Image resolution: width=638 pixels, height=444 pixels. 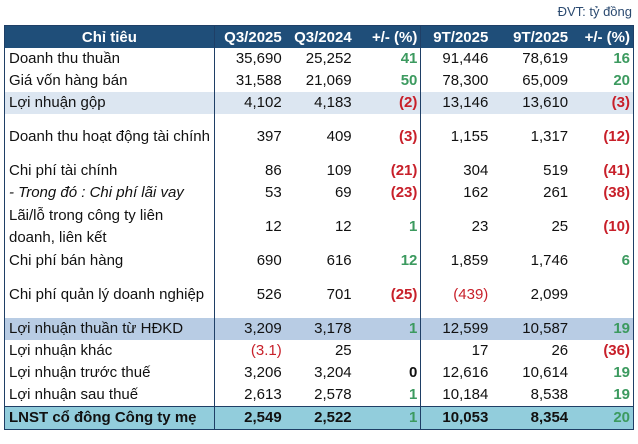 What do you see at coordinates (109, 295) in the screenshot?
I see `row-label: Chi phí quản lý doanh nghiệp` at bounding box center [109, 295].